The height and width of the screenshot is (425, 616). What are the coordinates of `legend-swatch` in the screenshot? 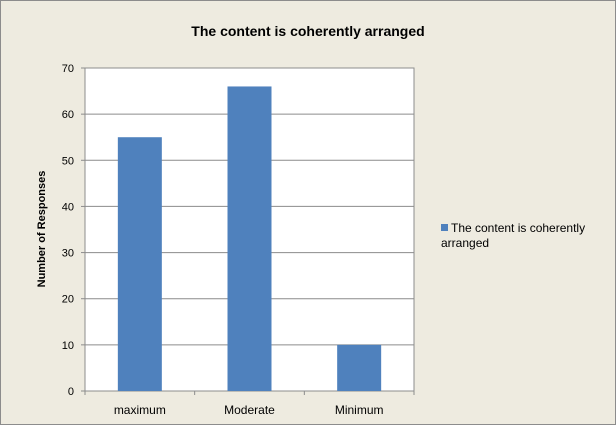 It's located at (444, 227).